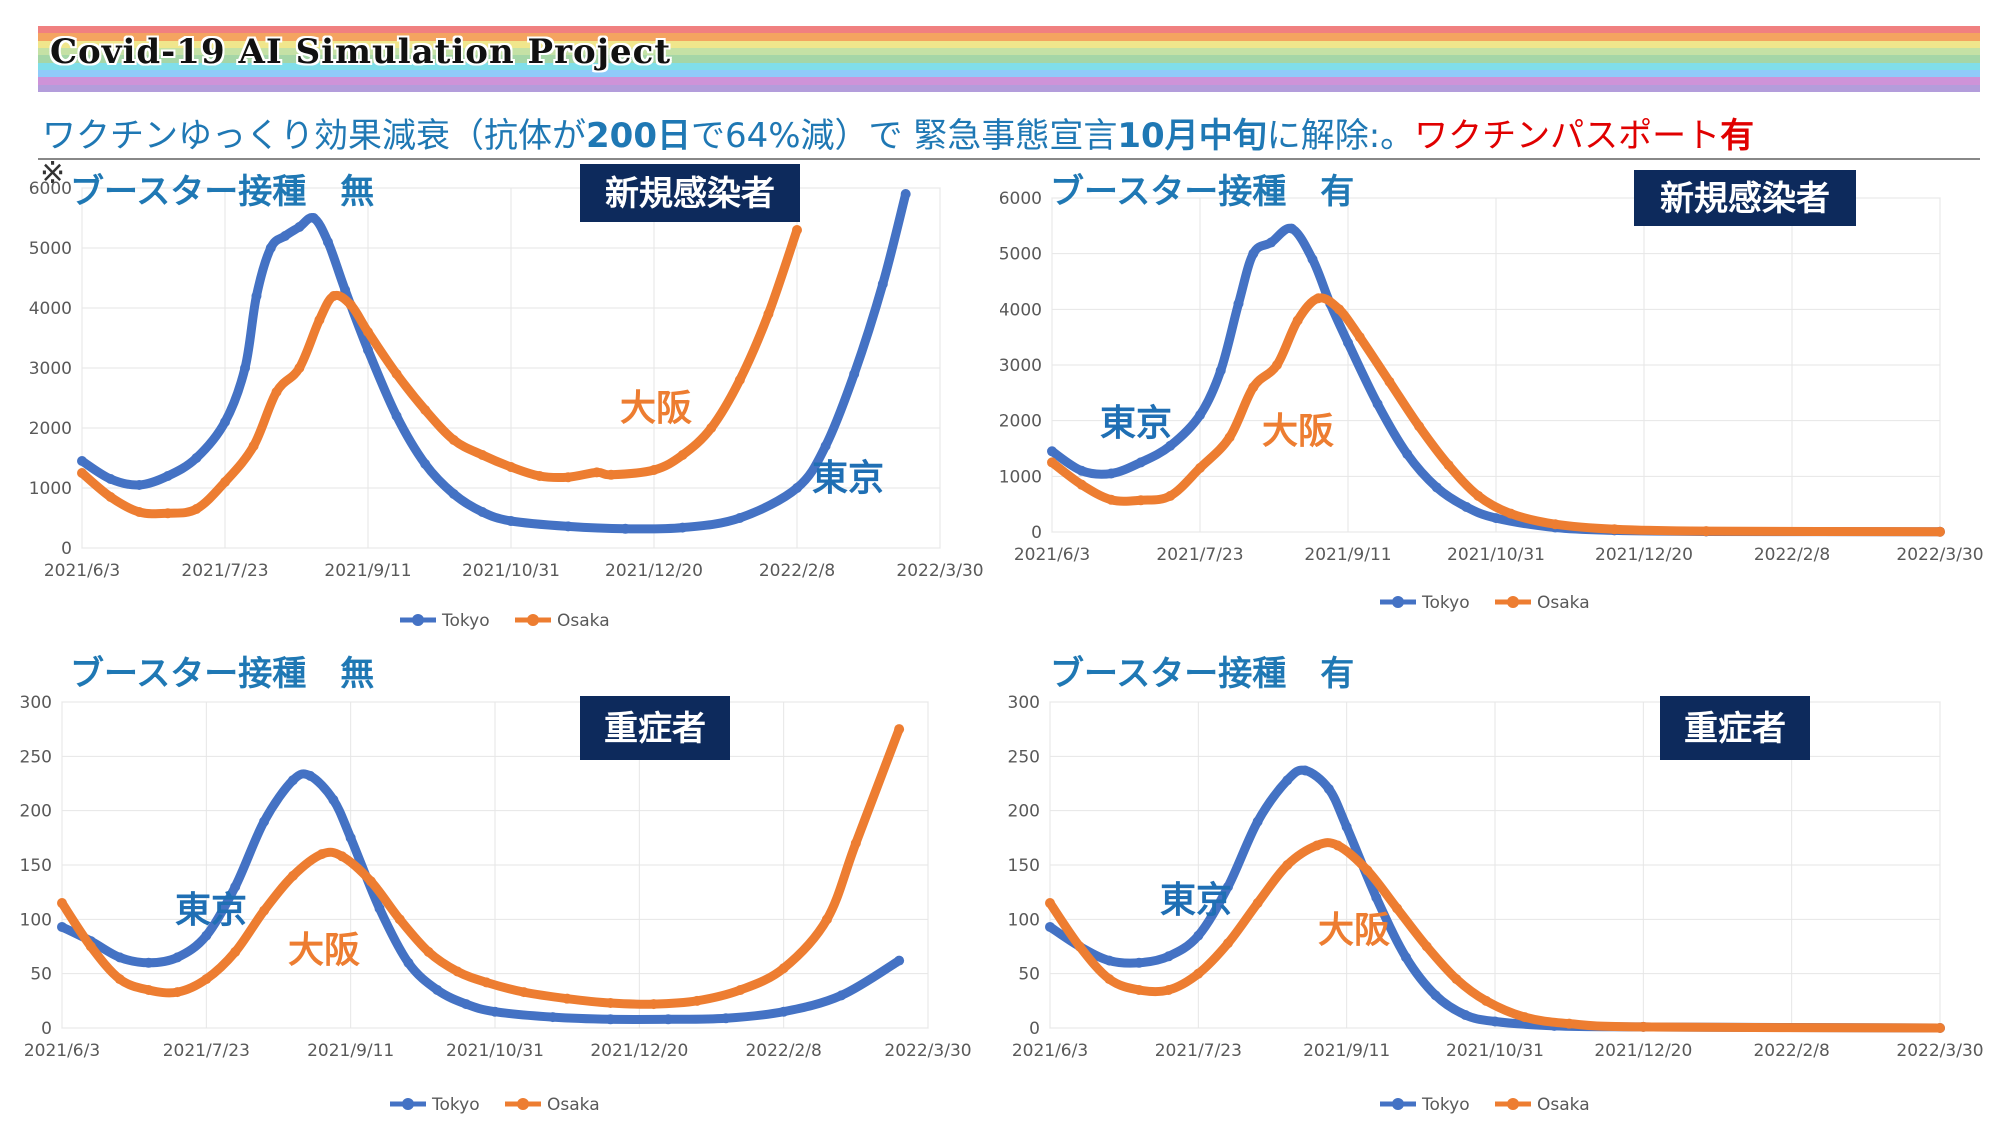 This screenshot has width=2000, height=1125. I want to click on subtitle-part1: ワクチンゆっくり効果減衰（抗体が, so click(314, 136).